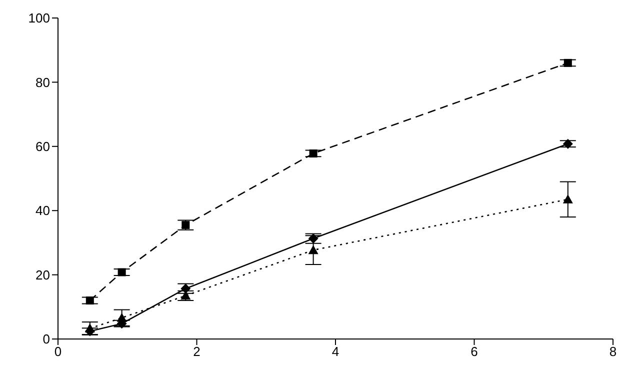 The height and width of the screenshot is (382, 641). What do you see at coordinates (196, 352) in the screenshot?
I see `x-tick-label: 2` at bounding box center [196, 352].